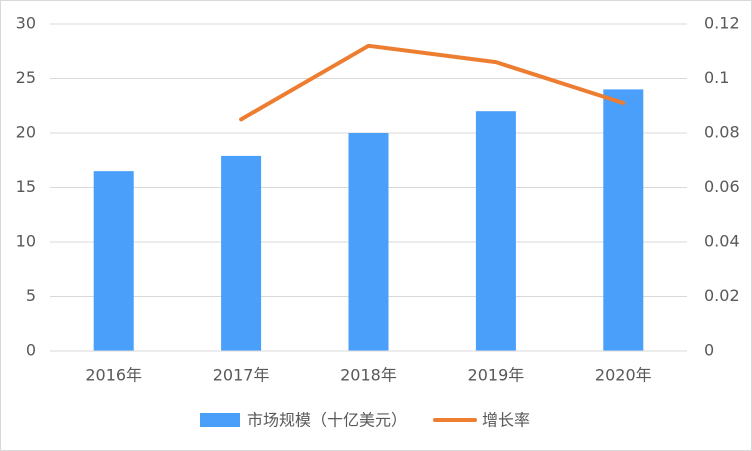 The image size is (752, 451). I want to click on y-tick-label: 10, so click(26, 241).